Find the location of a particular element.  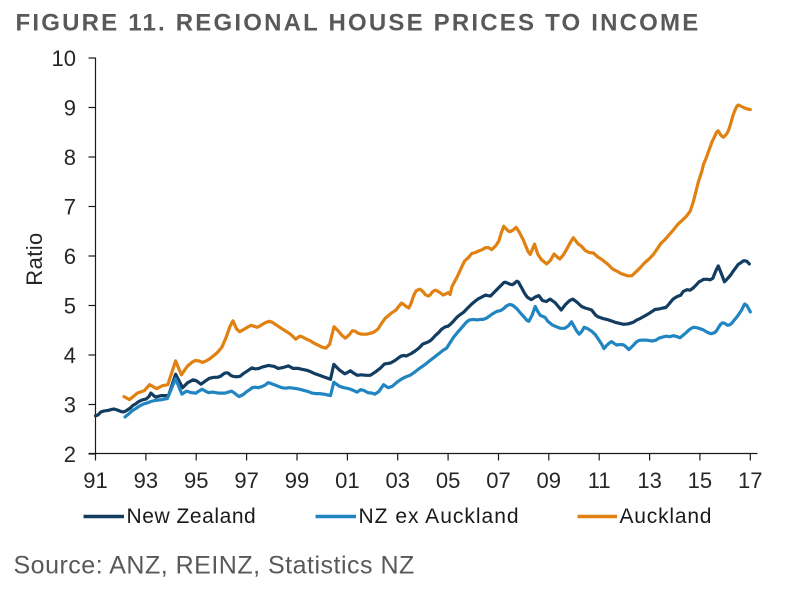

svg-text: 13 is located at coordinates (649, 480).